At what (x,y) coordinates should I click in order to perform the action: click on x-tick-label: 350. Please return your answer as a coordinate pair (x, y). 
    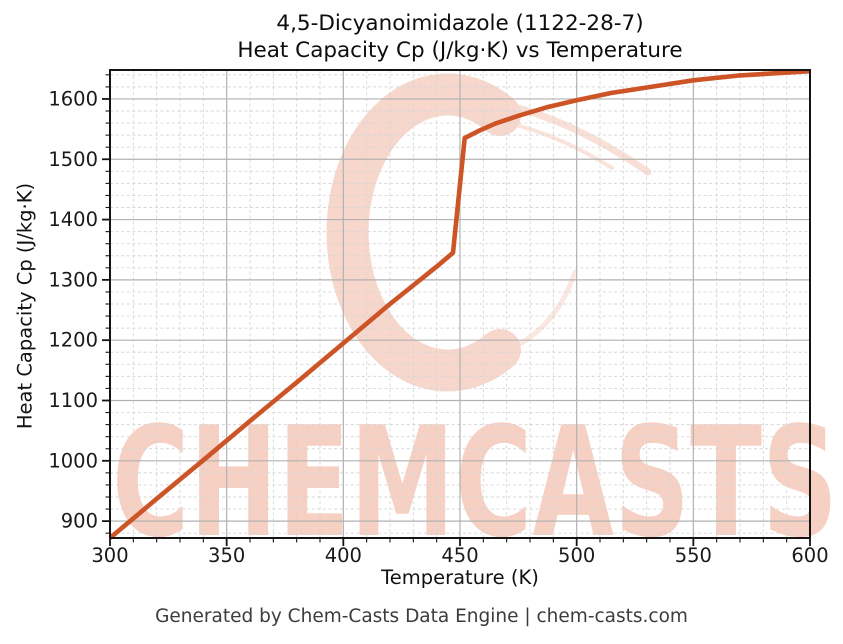
    Looking at the image, I should click on (226, 555).